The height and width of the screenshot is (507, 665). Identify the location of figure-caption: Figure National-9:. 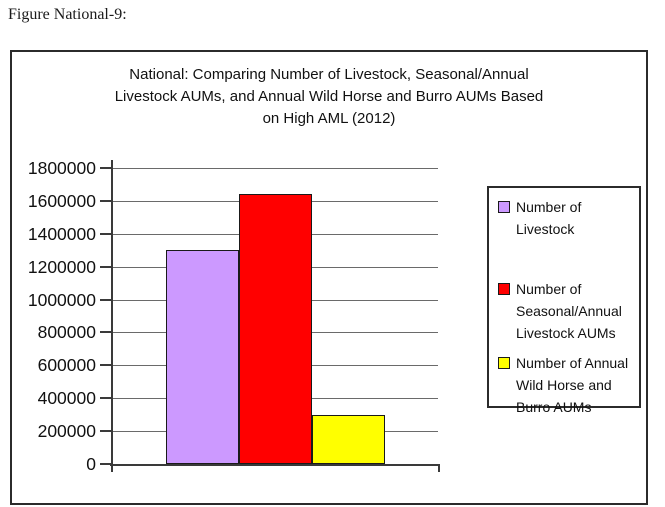
(67, 14).